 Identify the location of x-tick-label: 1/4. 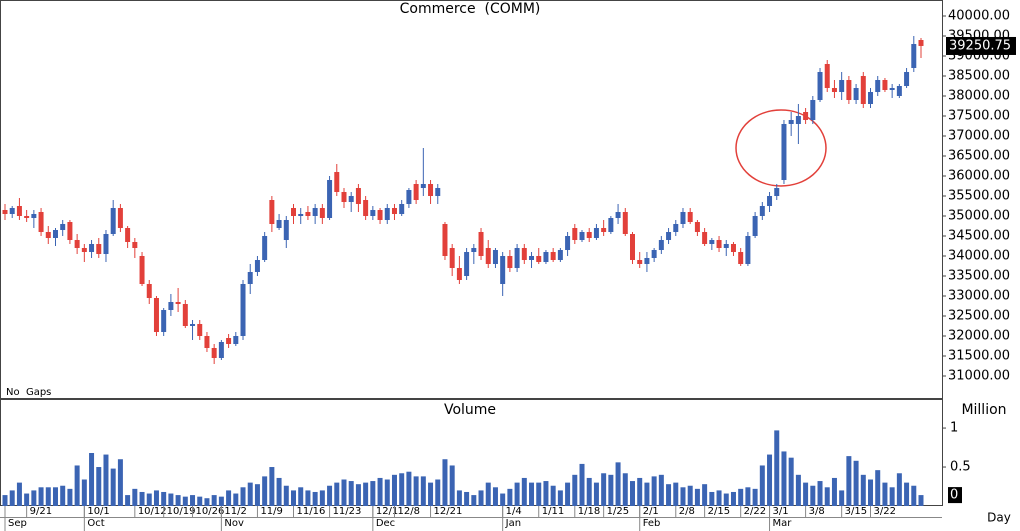
(514, 511).